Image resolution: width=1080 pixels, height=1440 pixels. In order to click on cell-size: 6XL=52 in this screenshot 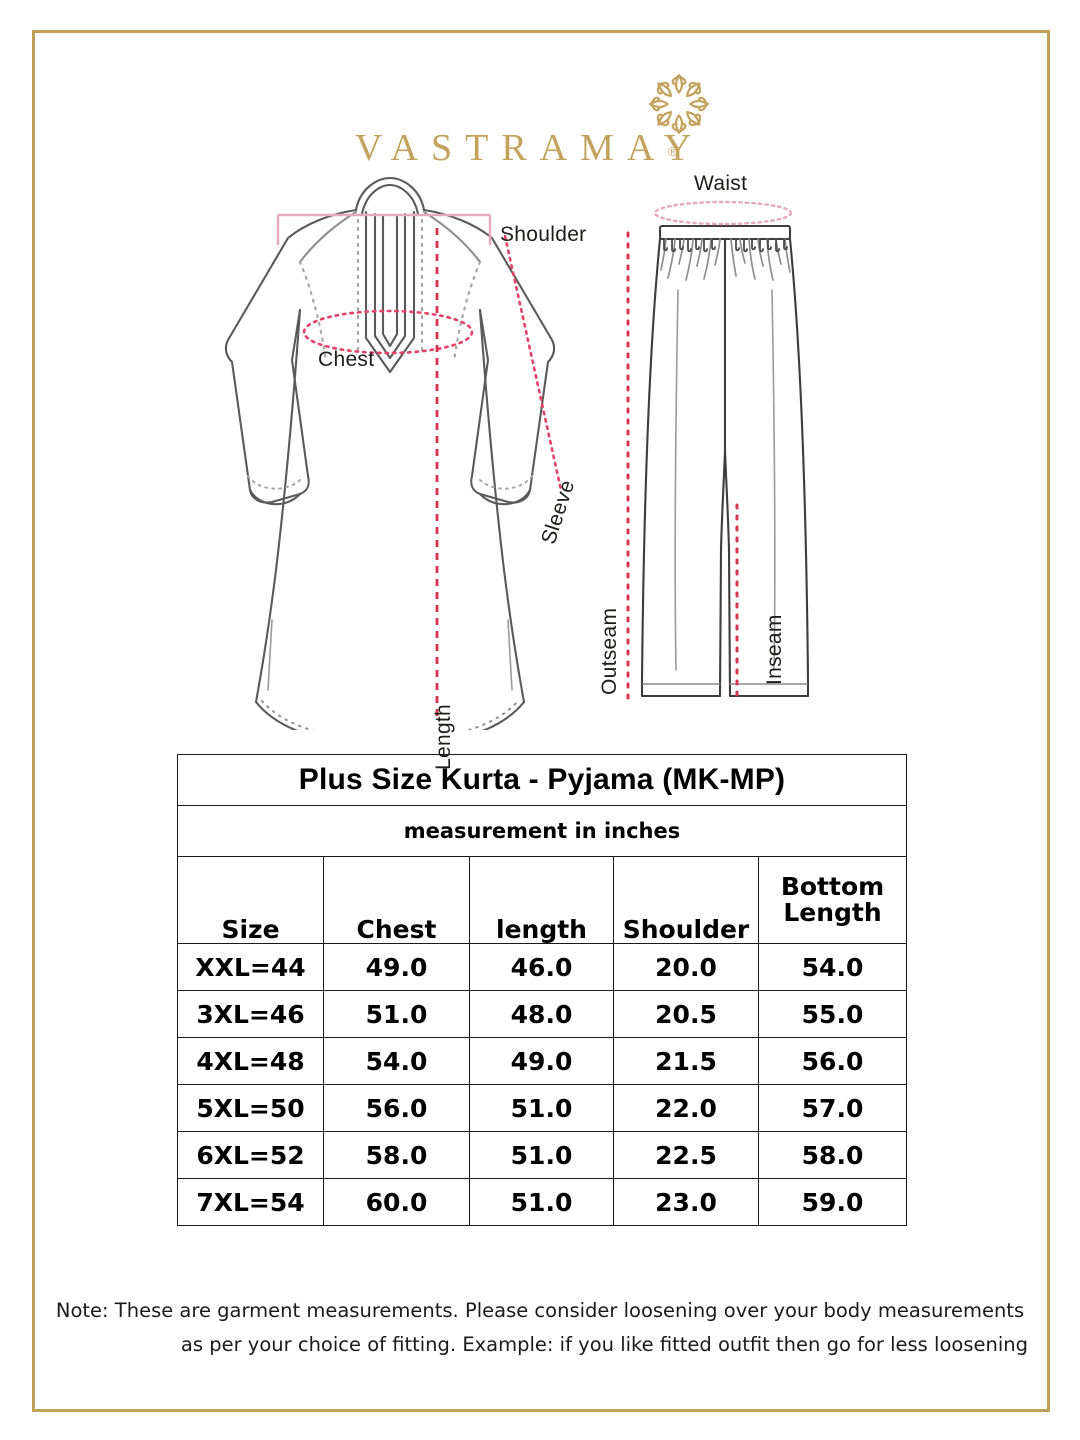, I will do `click(250, 1155)`.